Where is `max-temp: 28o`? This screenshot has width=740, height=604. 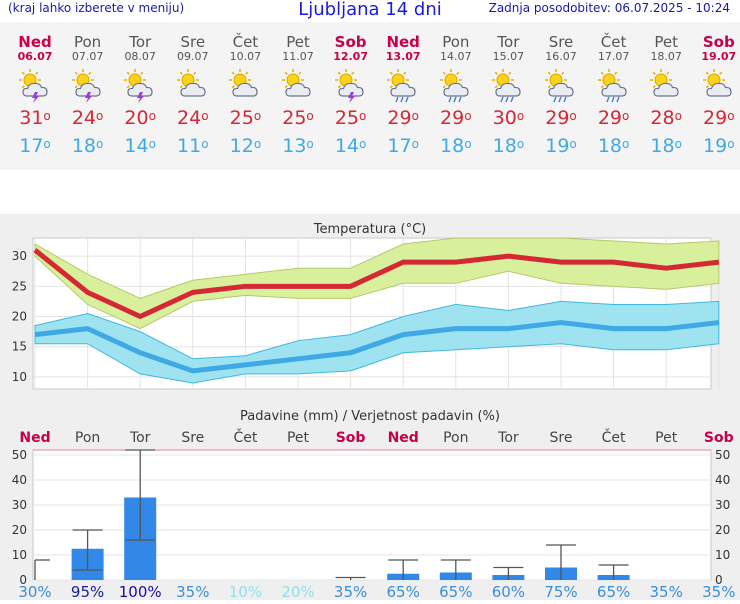 max-temp: 28o is located at coordinates (666, 118).